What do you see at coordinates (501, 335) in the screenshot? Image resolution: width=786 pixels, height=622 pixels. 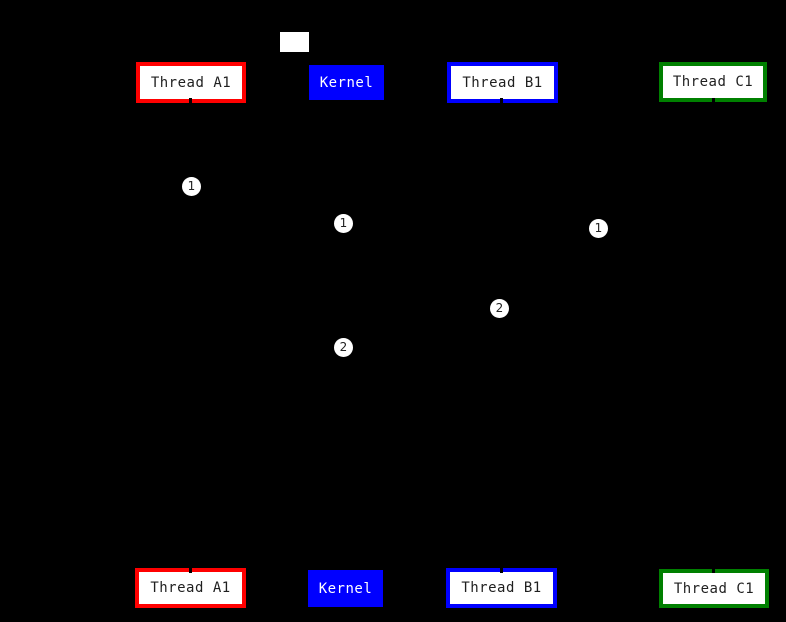 I see `lifeline-thread-b1` at bounding box center [501, 335].